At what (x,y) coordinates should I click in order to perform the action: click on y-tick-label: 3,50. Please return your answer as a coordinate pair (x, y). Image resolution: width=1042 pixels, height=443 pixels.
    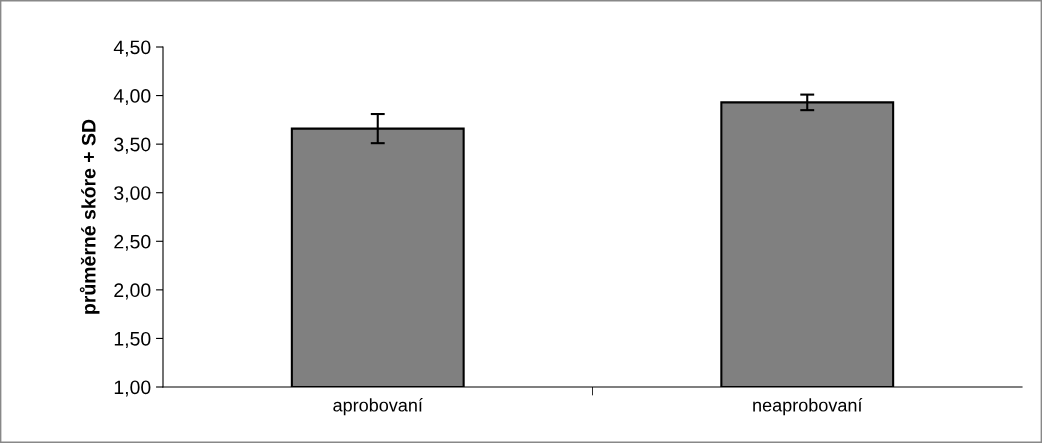
    Looking at the image, I should click on (132, 145).